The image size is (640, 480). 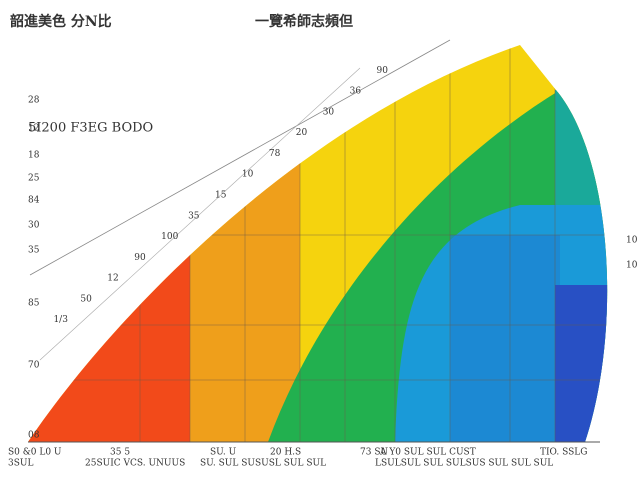 What do you see at coordinates (34, 436) in the screenshot?
I see `left-label: 08` at bounding box center [34, 436].